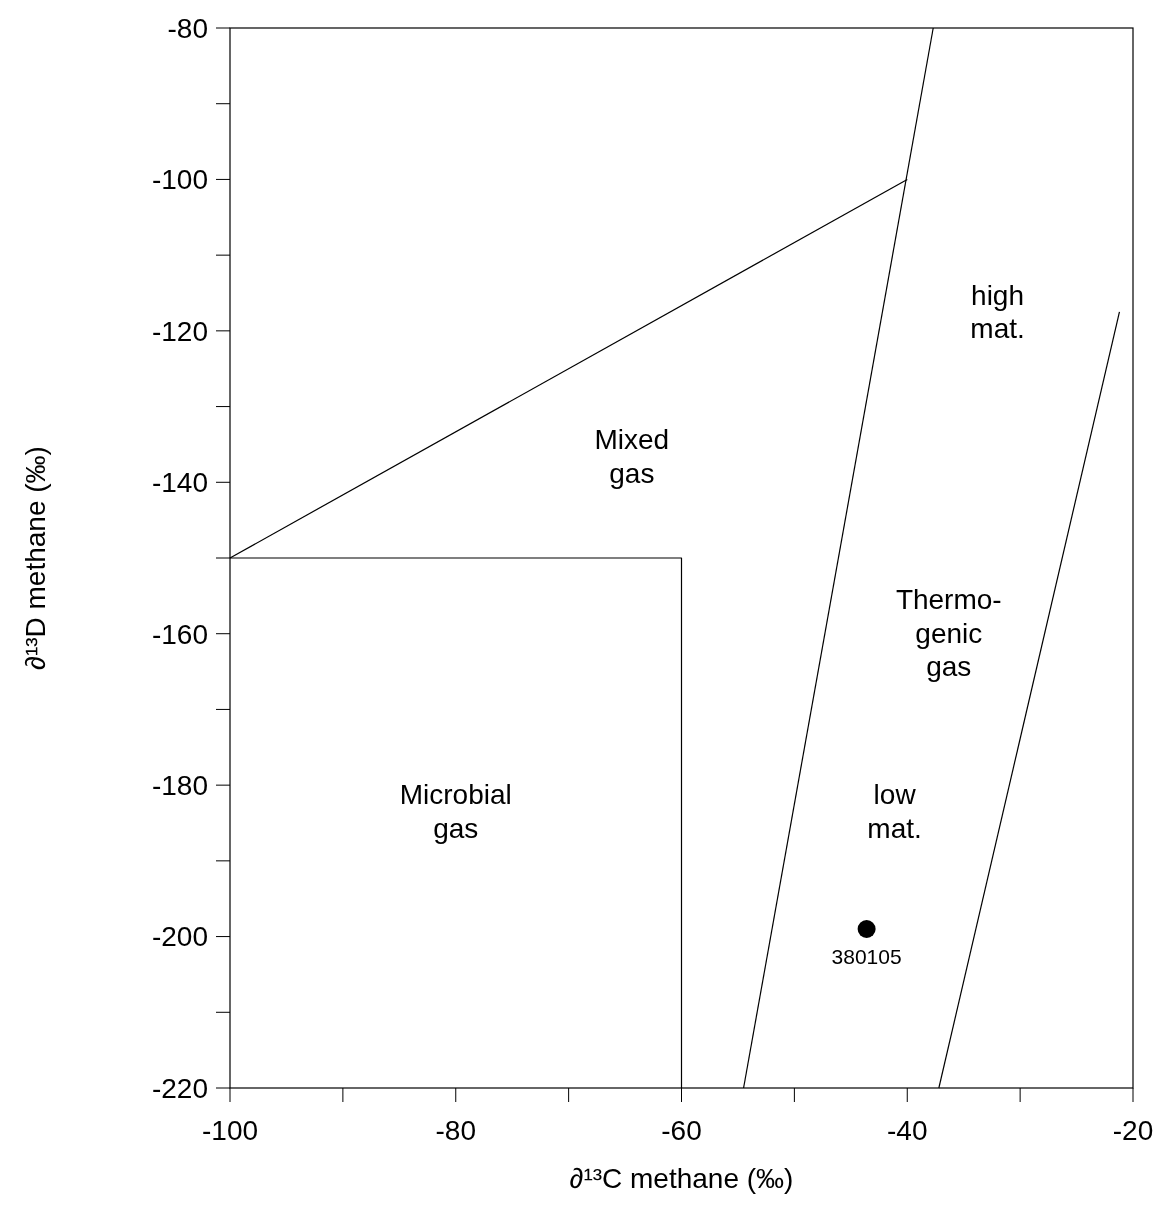 This screenshot has width=1169, height=1209. Describe the element at coordinates (997, 312) in the screenshot. I see `annotation: high mat.` at that location.